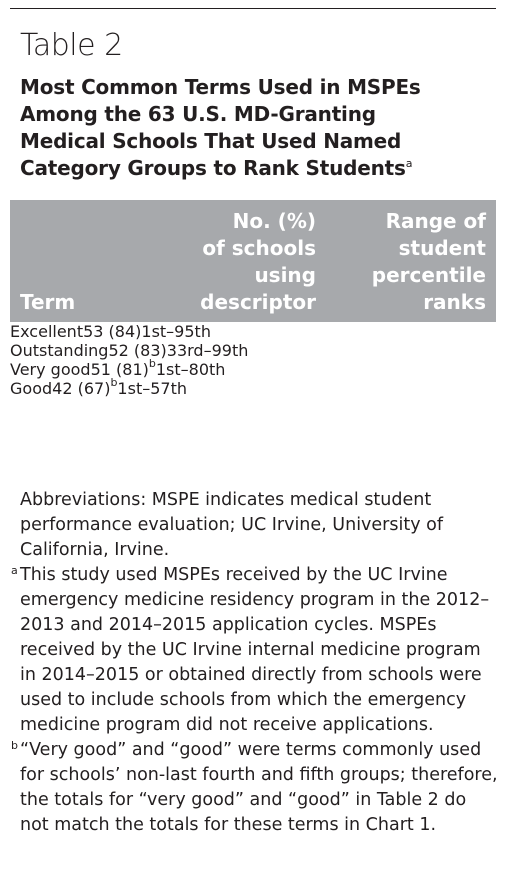 Image resolution: width=510 pixels, height=875 pixels. I want to click on table-cell: 42 (67)b, so click(85, 387).